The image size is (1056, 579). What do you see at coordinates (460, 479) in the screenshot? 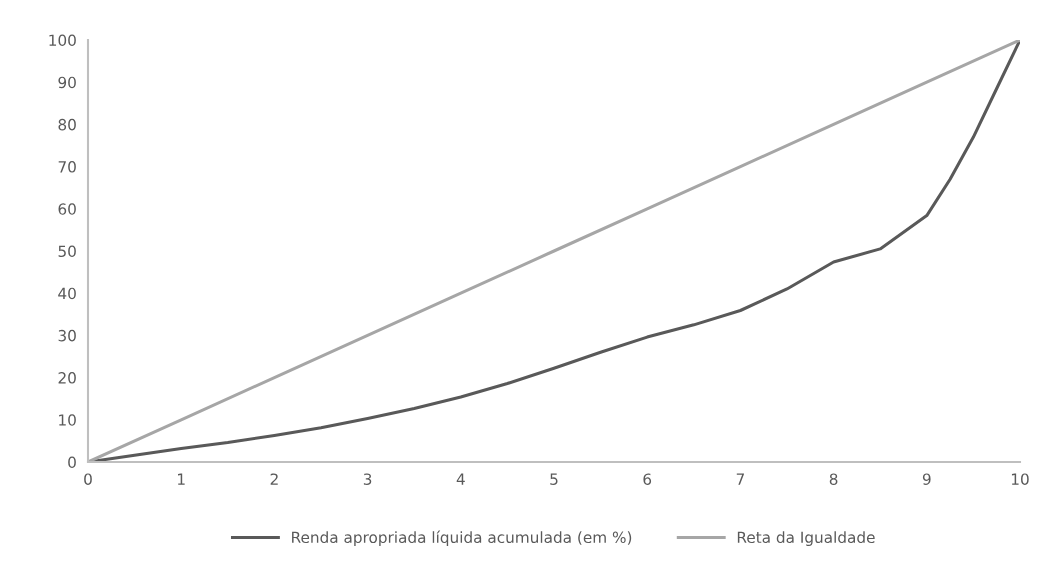
I see `x-tick-label: 4` at bounding box center [460, 479].